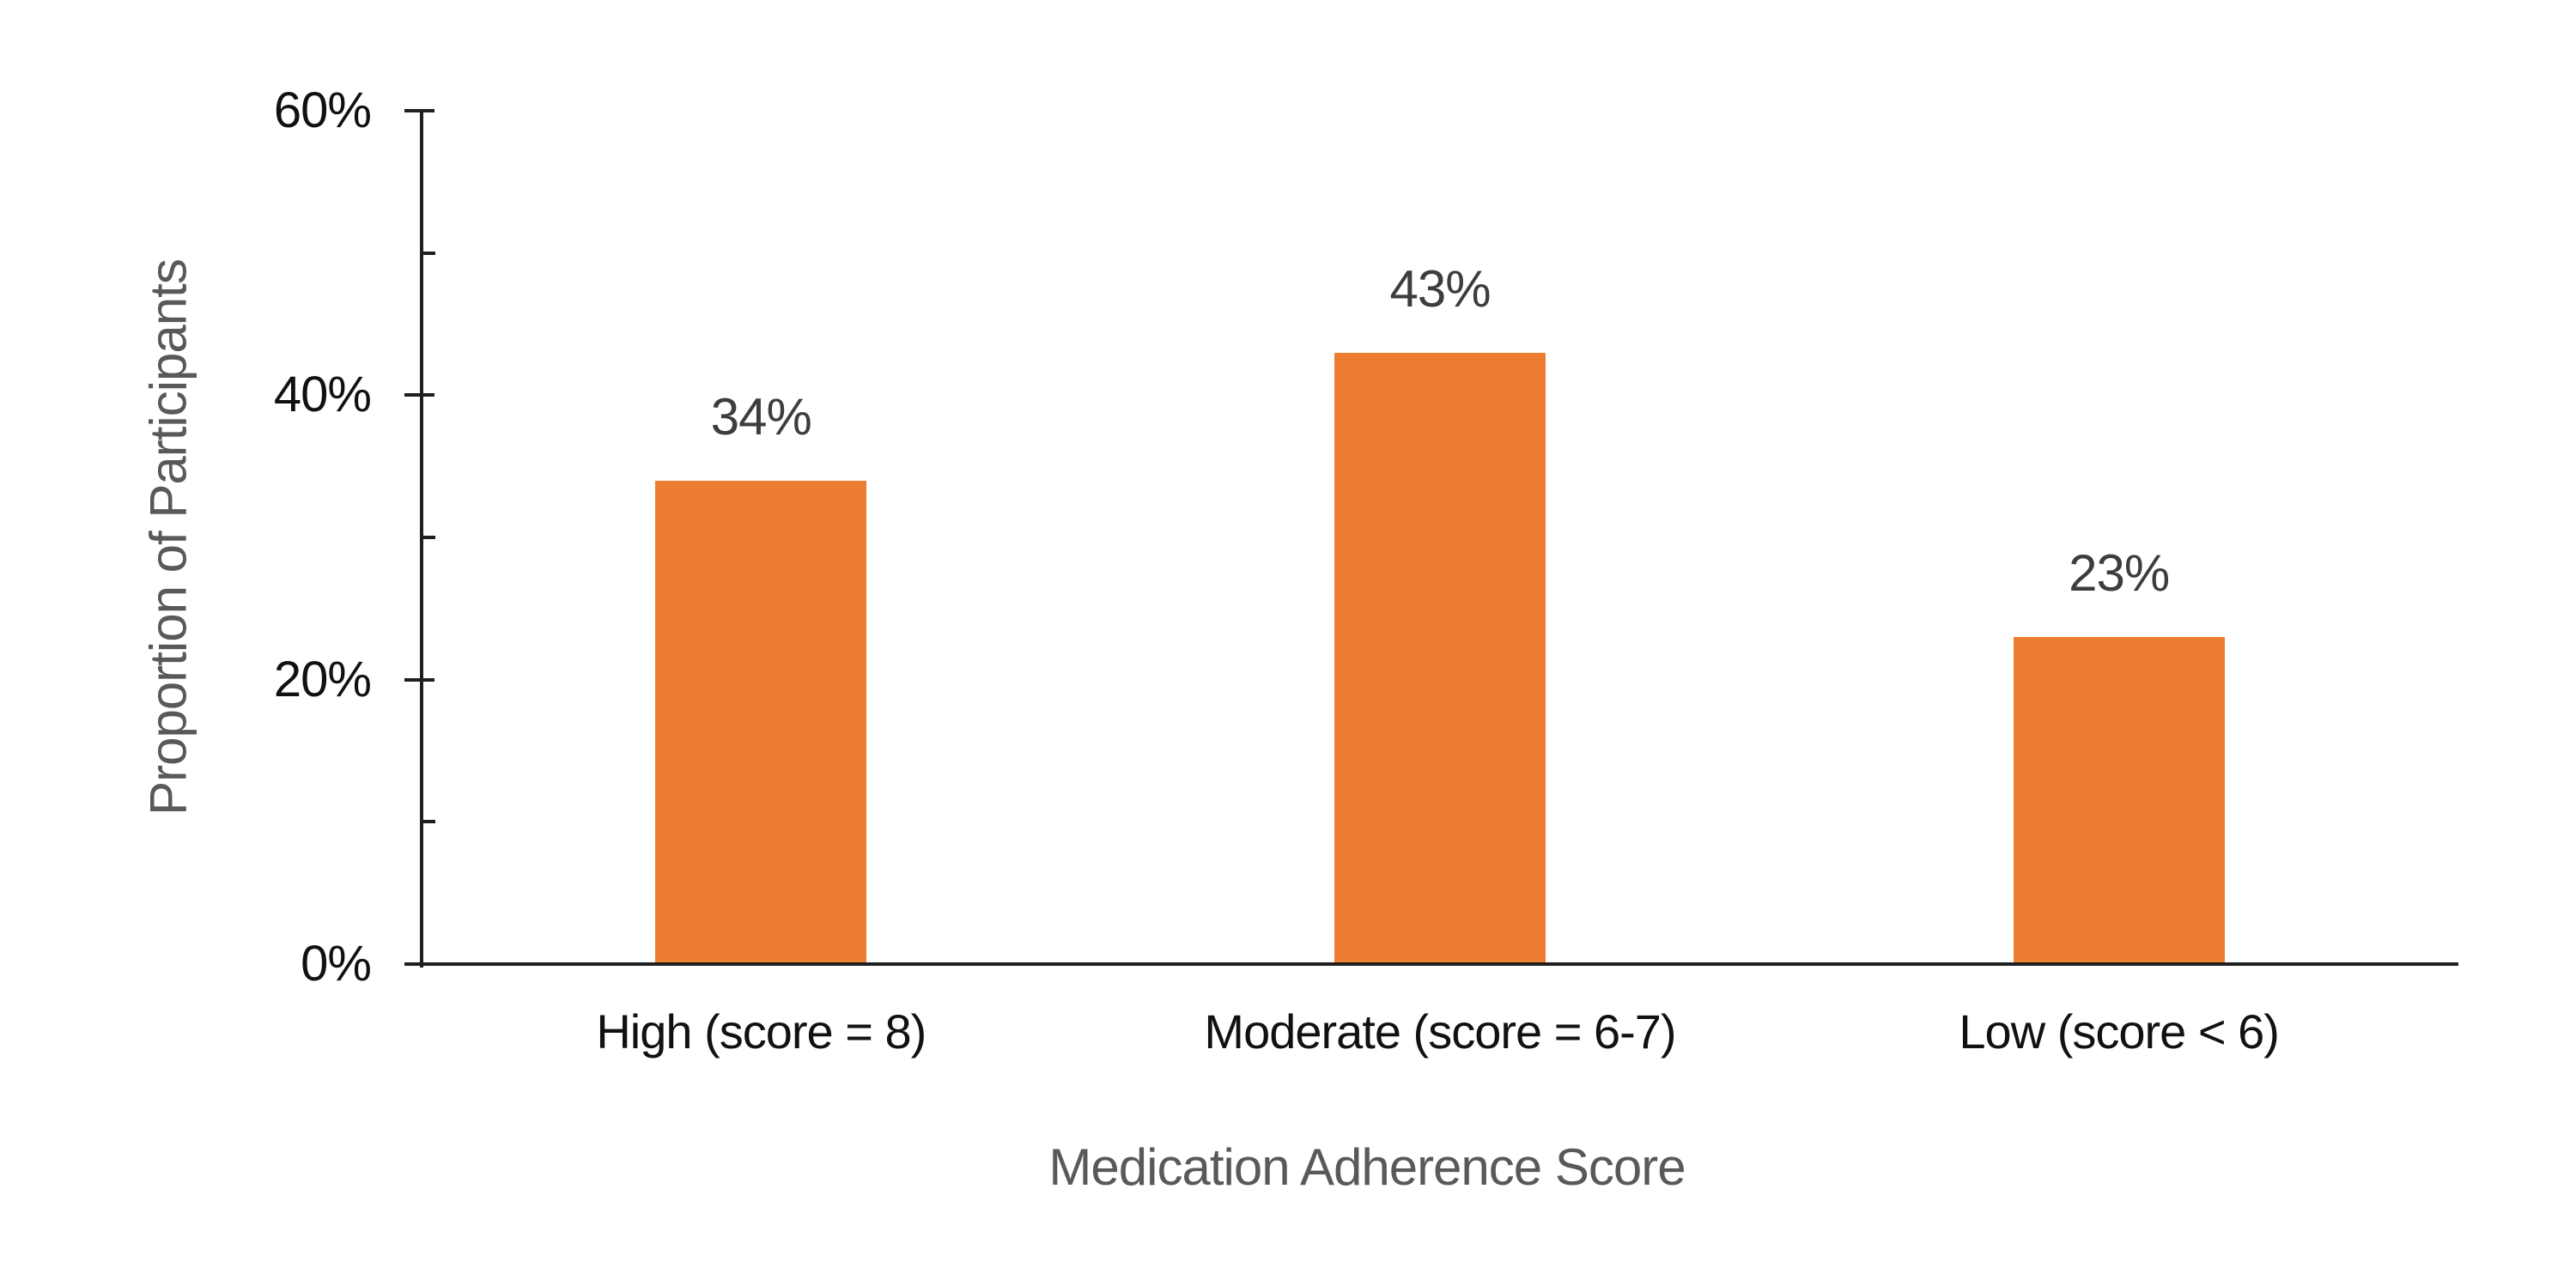 Image resolution: width=2576 pixels, height=1280 pixels. What do you see at coordinates (761, 1031) in the screenshot?
I see `x-category-label: High (score = 8)` at bounding box center [761, 1031].